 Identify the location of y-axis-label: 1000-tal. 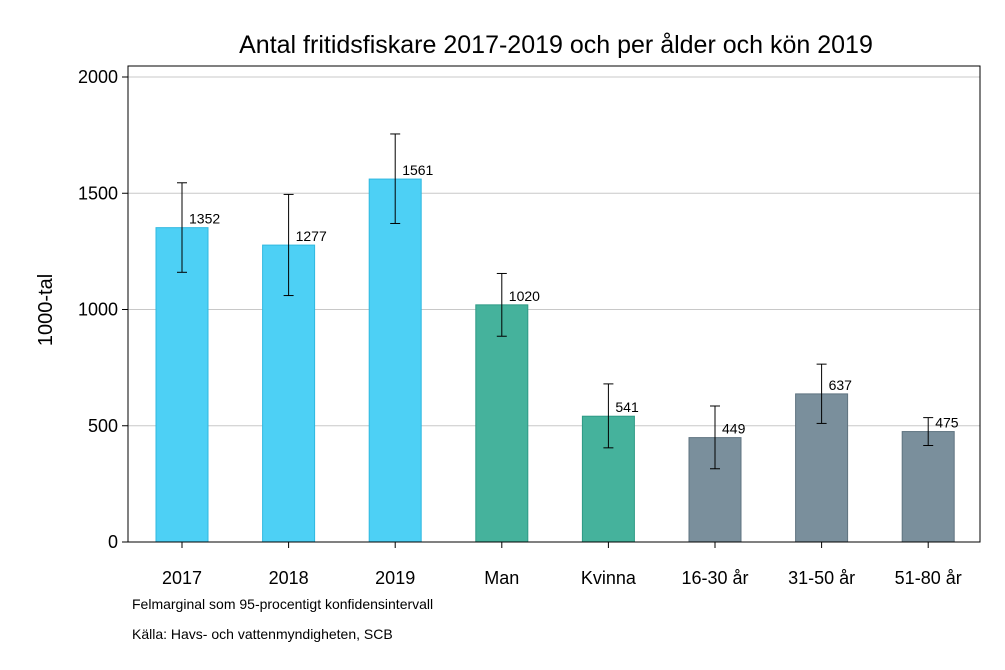
(46, 310).